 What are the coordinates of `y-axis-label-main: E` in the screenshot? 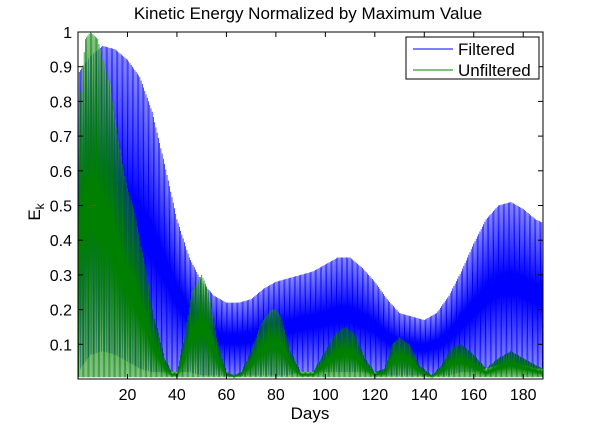 It's located at (34, 214).